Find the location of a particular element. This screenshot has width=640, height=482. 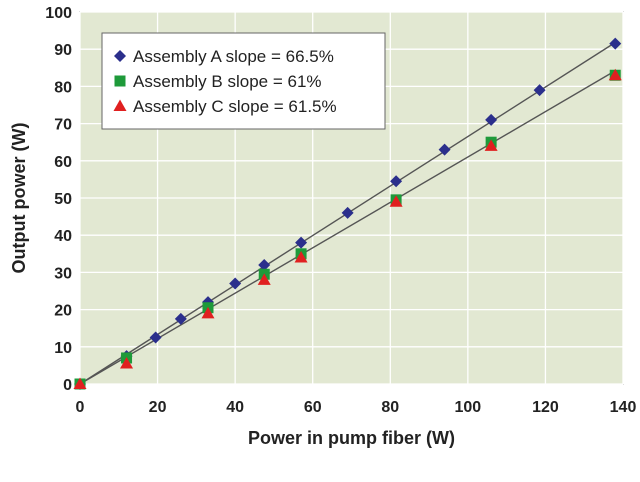

y-tick-label: 70 is located at coordinates (63, 125).